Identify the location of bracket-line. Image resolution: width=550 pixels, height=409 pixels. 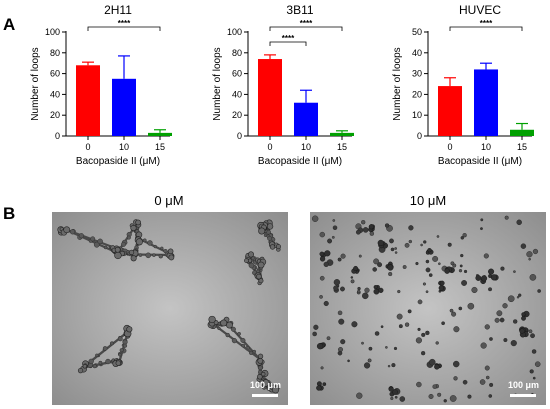
(288, 43).